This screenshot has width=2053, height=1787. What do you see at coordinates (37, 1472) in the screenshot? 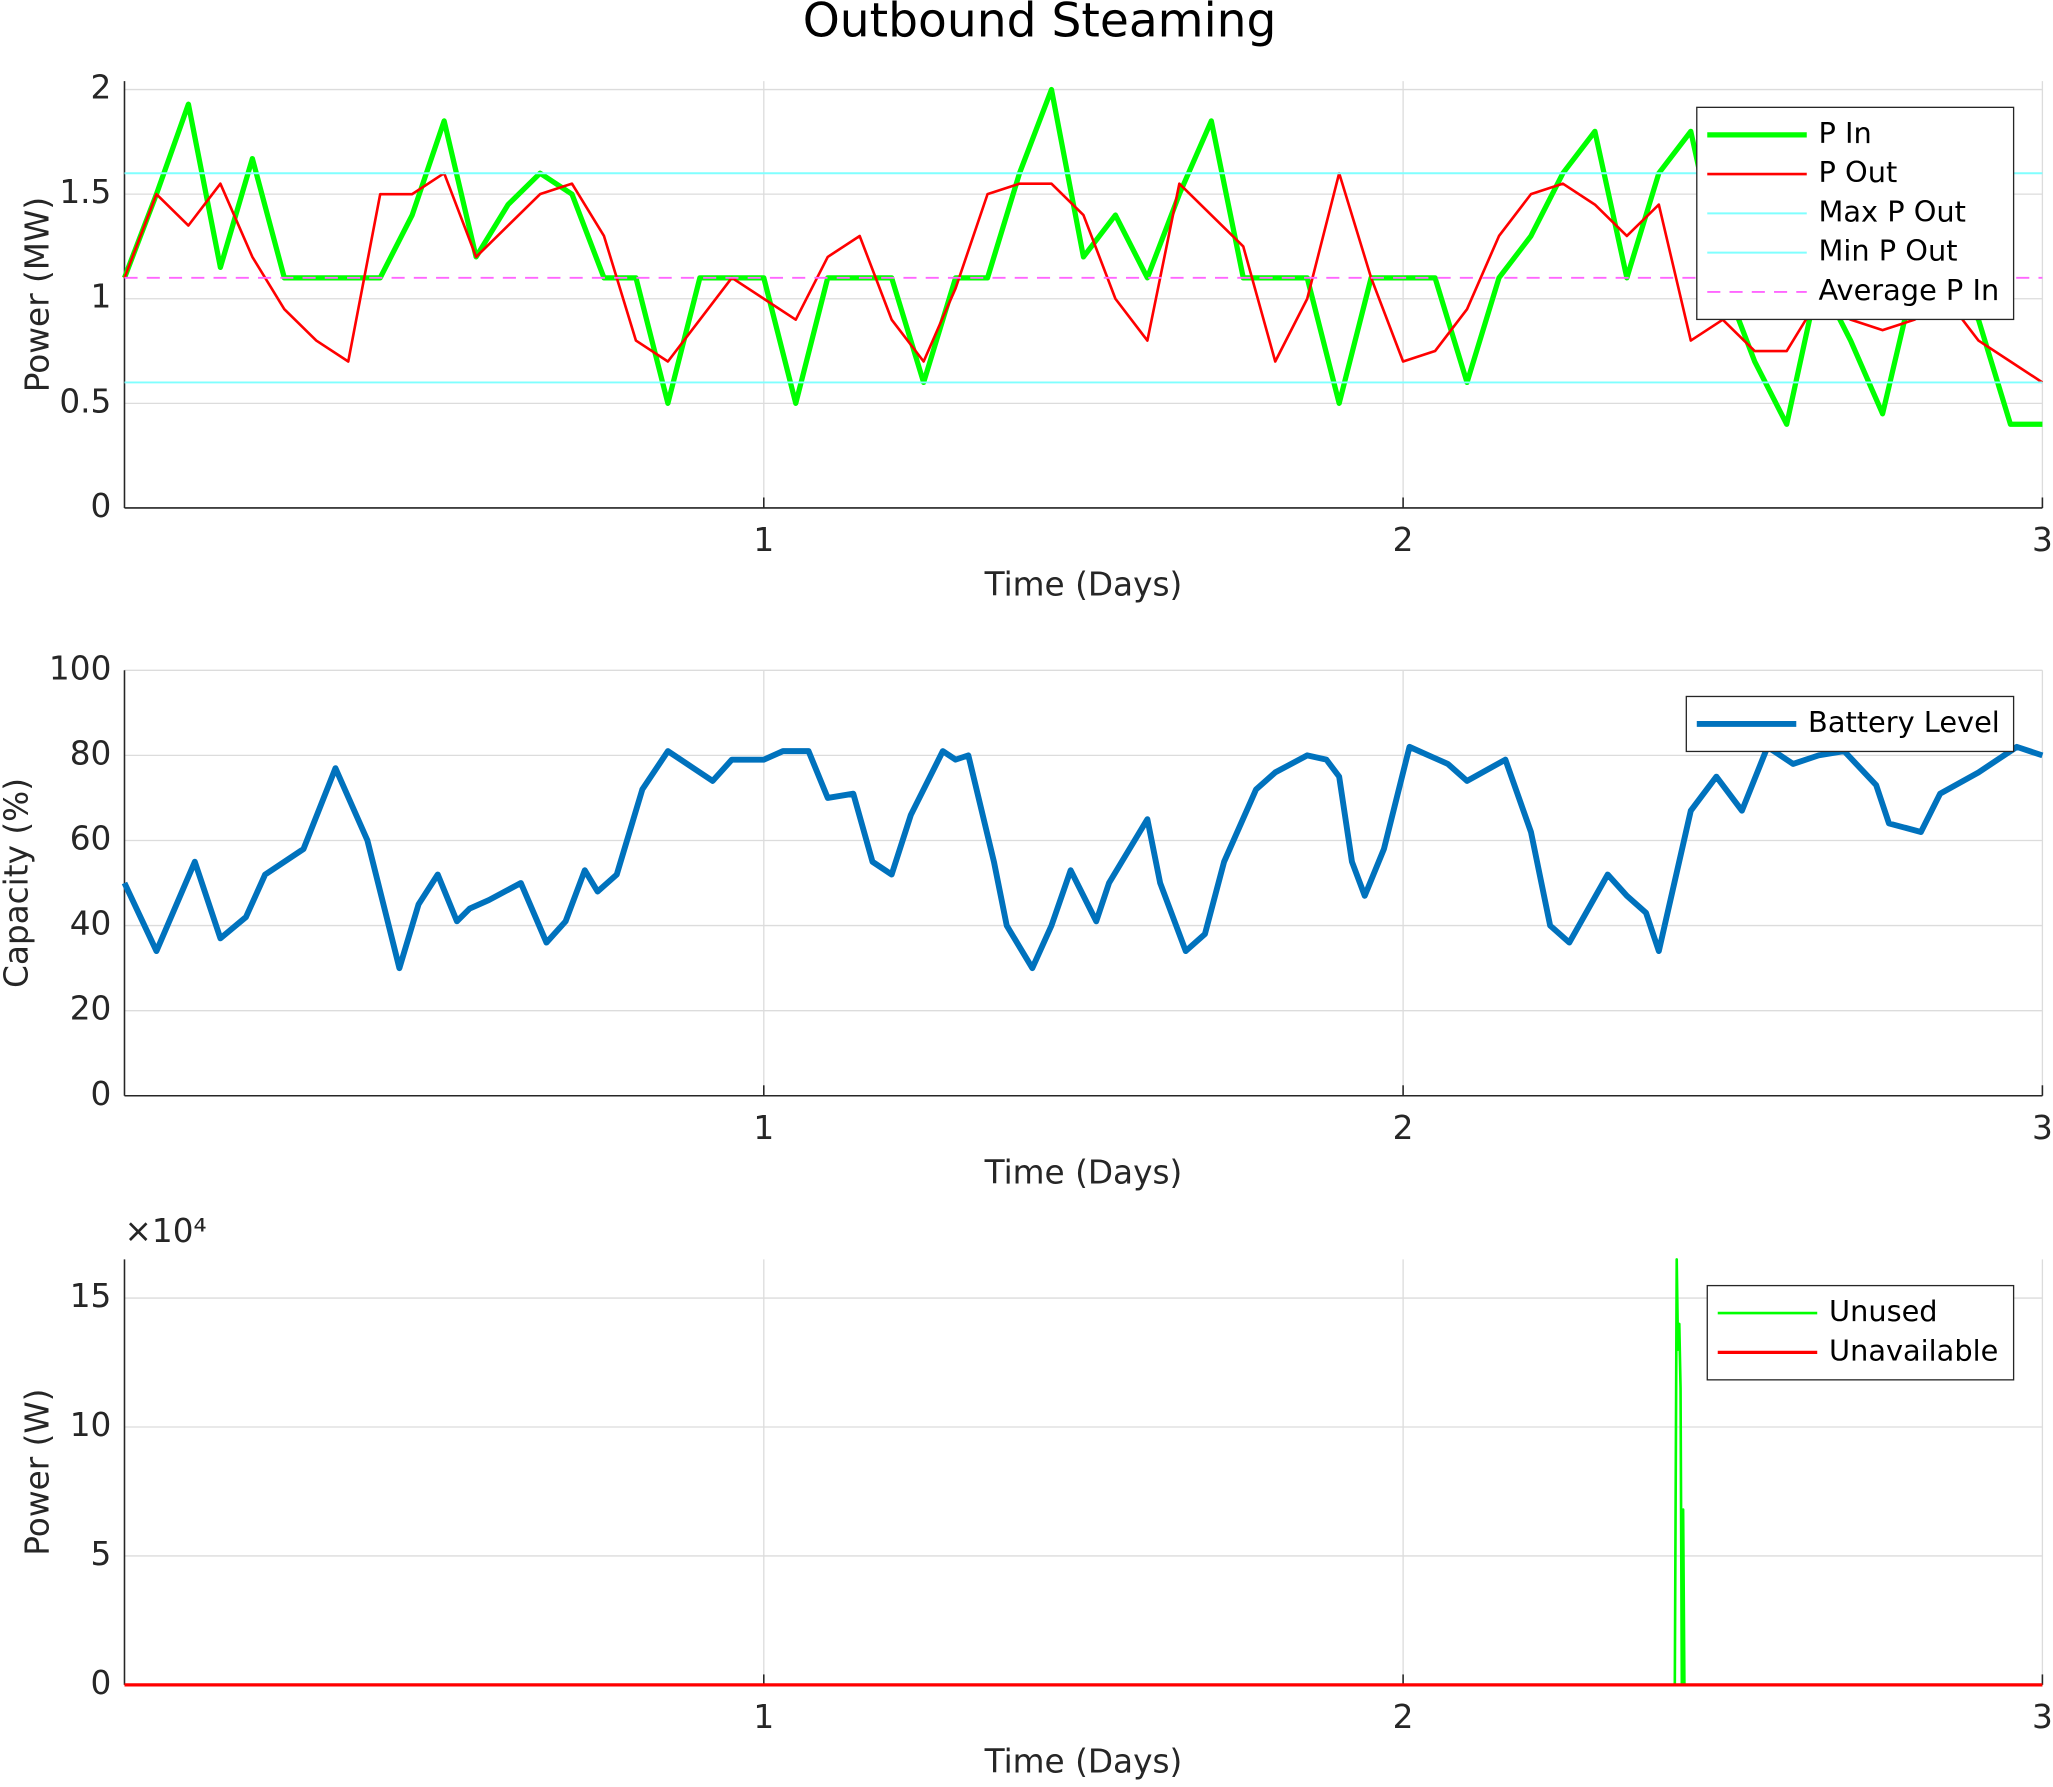
I see `y-axis-label: Power (W)` at bounding box center [37, 1472].